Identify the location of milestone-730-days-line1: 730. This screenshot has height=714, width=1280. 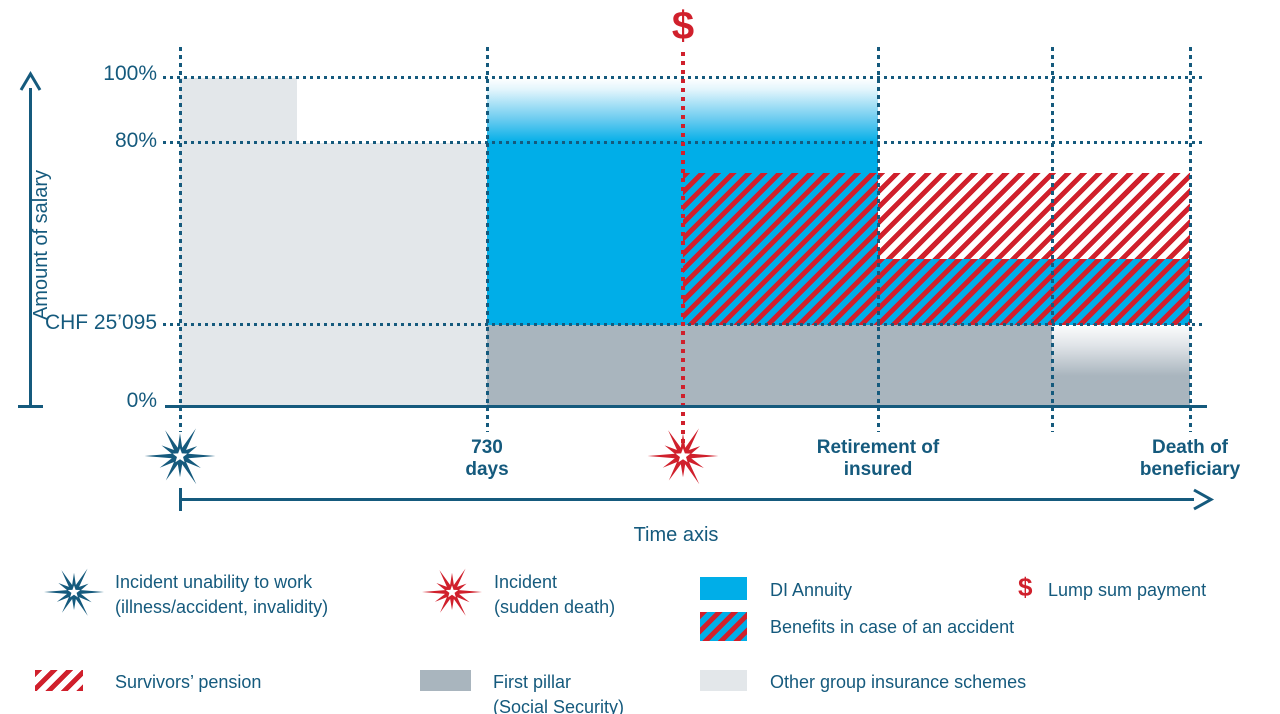
(487, 447).